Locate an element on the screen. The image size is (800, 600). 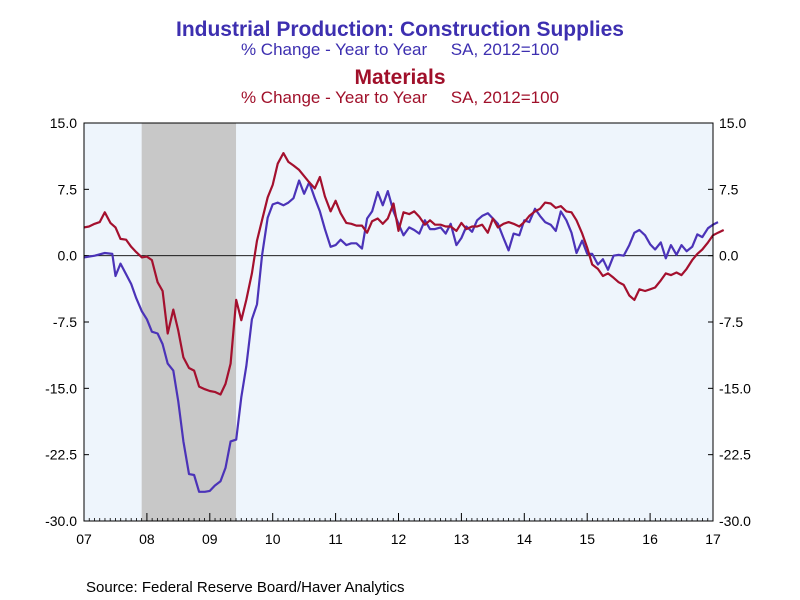
y-tick-label-left: -7.5 is located at coordinates (65, 322).